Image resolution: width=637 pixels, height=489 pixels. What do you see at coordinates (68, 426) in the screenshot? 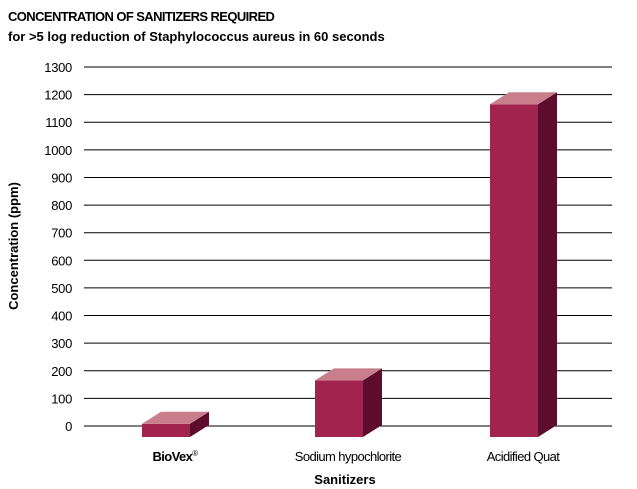
I see `y-tick-label: 0` at bounding box center [68, 426].